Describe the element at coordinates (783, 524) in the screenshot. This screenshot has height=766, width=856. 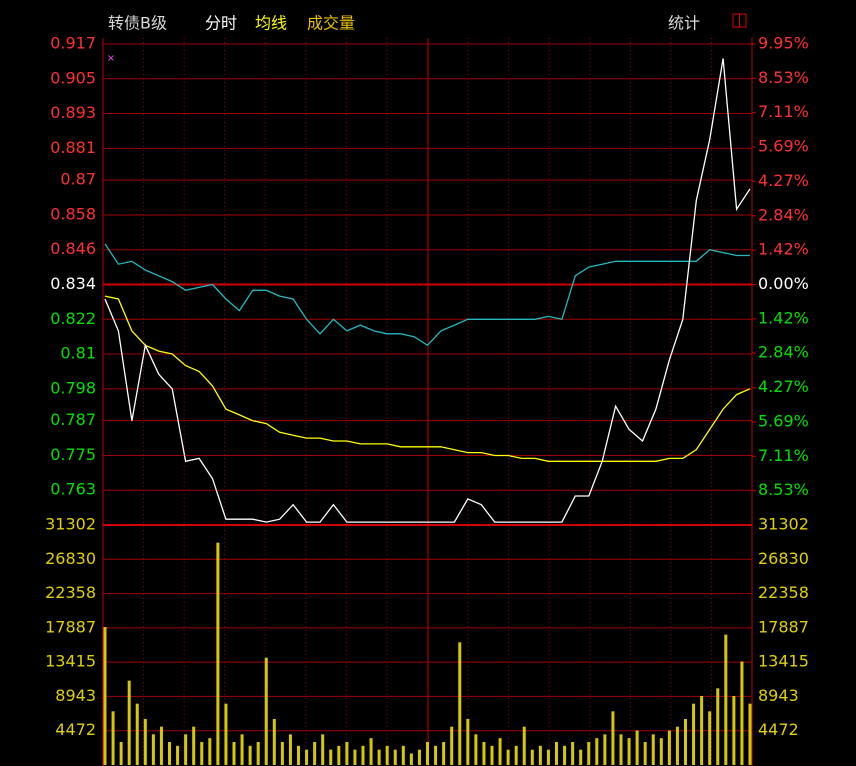
I see `volume-tick-label-right: 31302` at that location.